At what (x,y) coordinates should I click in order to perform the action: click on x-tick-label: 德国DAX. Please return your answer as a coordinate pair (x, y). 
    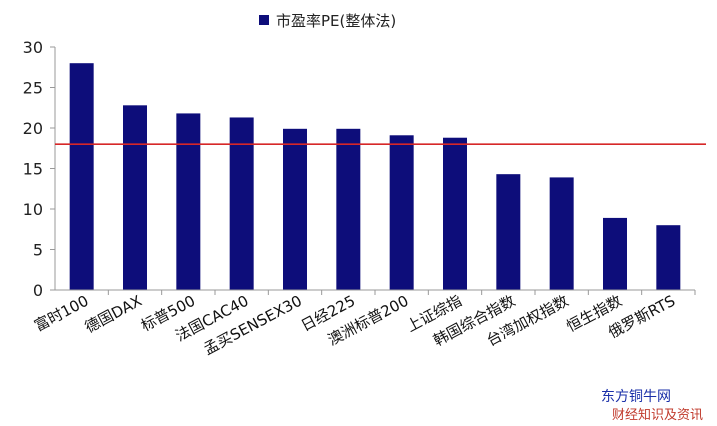
    Looking at the image, I should click on (113, 314).